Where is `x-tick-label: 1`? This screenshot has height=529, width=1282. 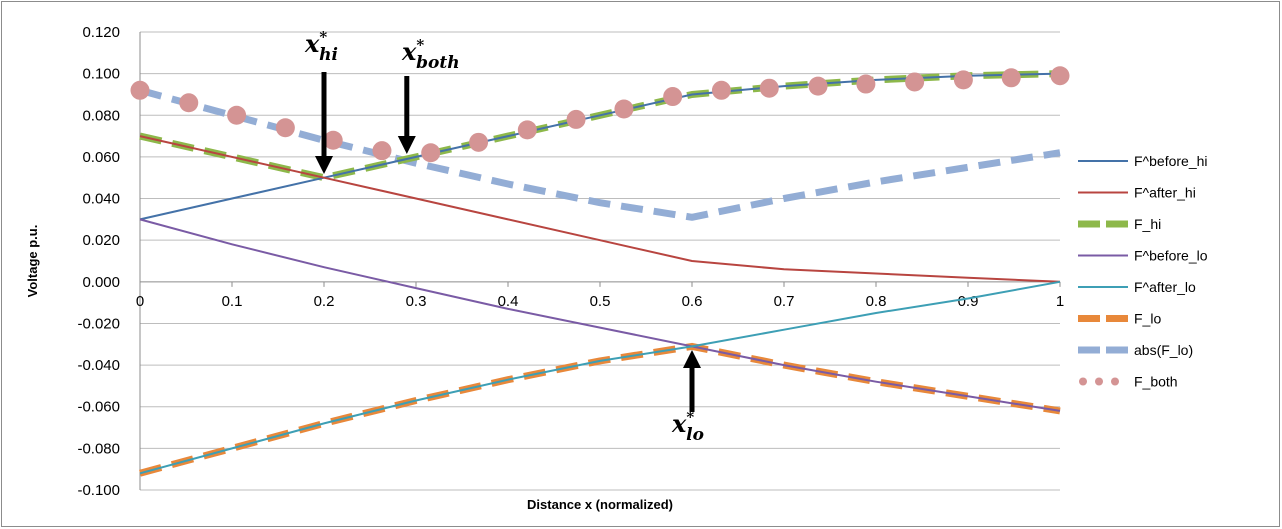
x-tick-label: 1 is located at coordinates (1060, 301).